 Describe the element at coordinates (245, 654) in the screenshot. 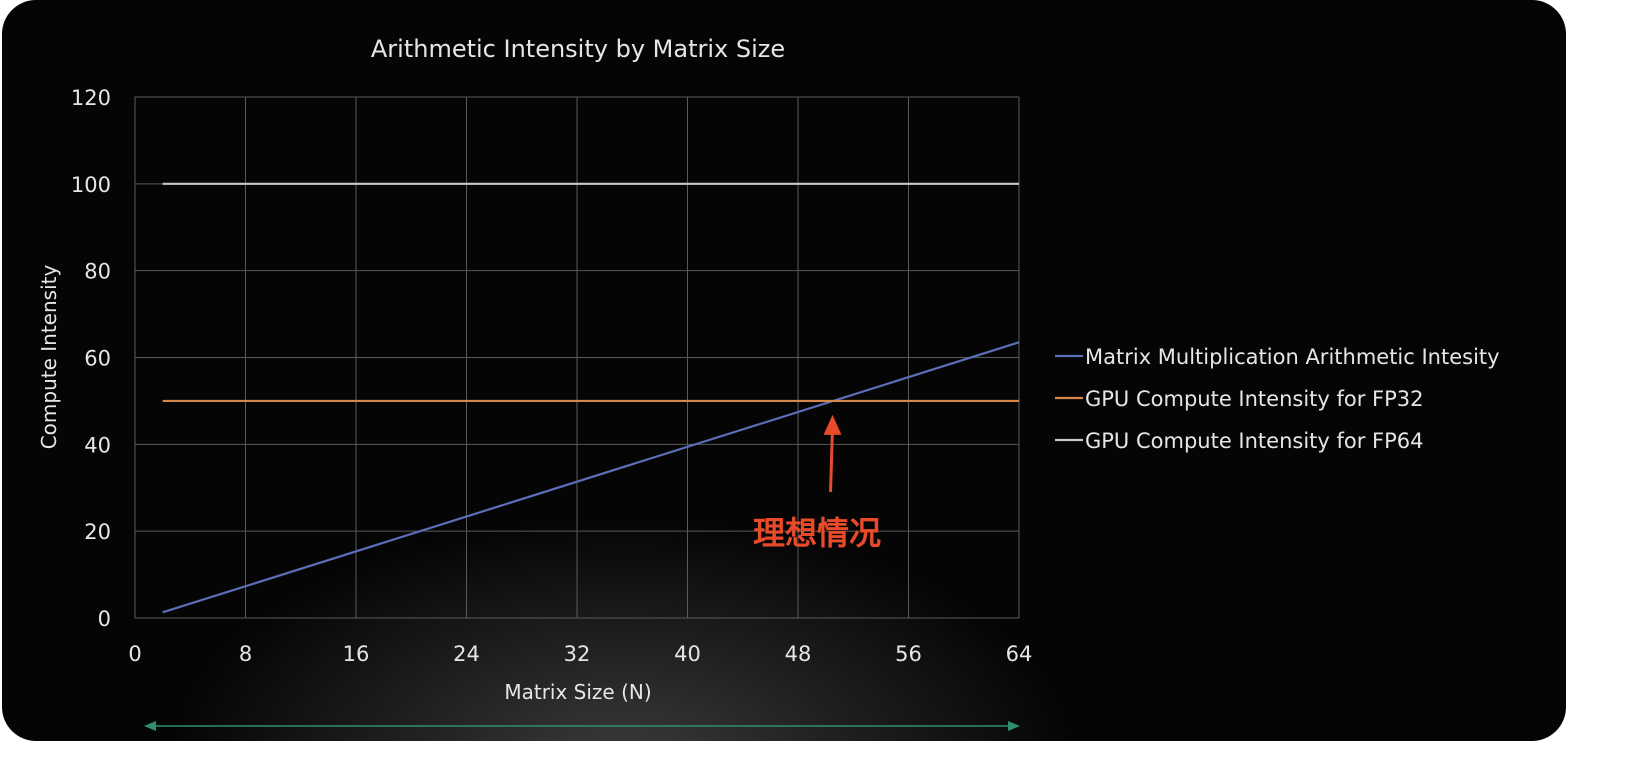

I see `x-tick-label: 8` at that location.